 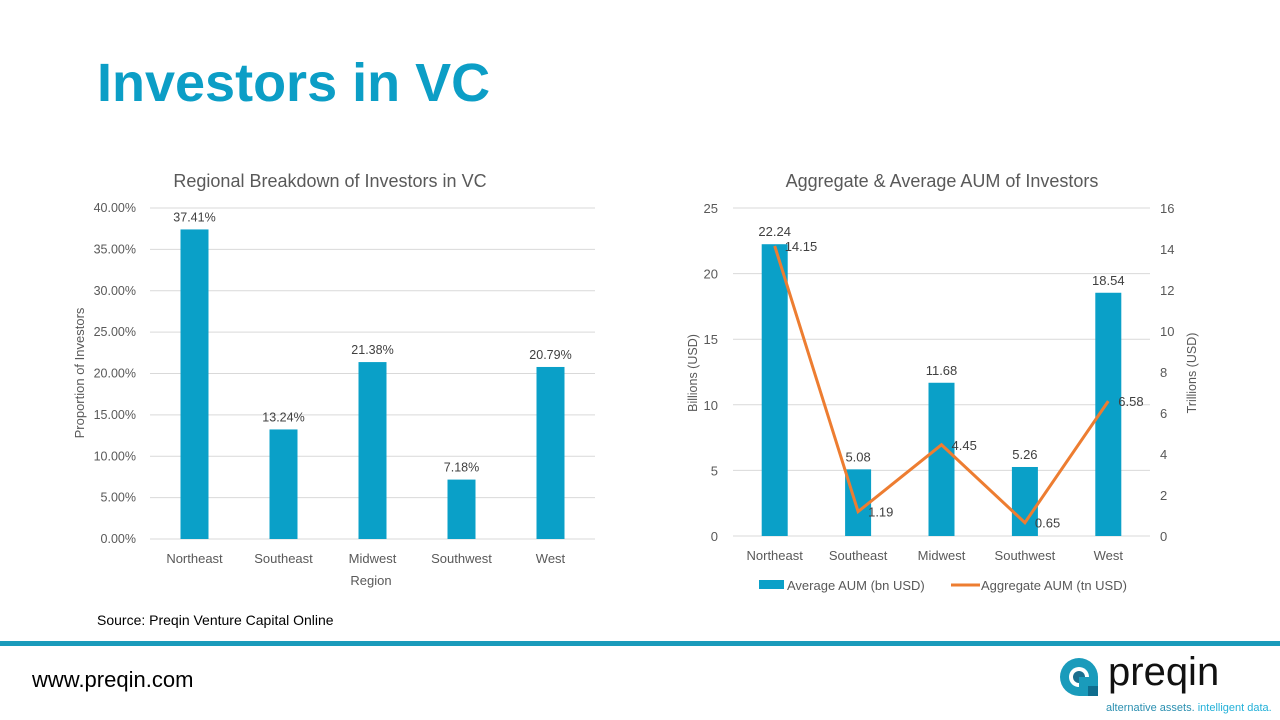 What do you see at coordinates (115, 374) in the screenshot?
I see `y-tick-label: 20.00%` at bounding box center [115, 374].